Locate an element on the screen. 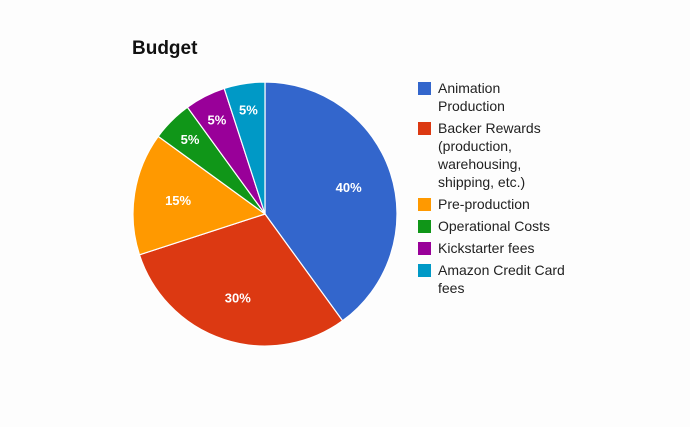 This screenshot has height=427, width=690. pie-slice-labels: 40% 30% 15% 5% 5% 5% is located at coordinates (263, 203).